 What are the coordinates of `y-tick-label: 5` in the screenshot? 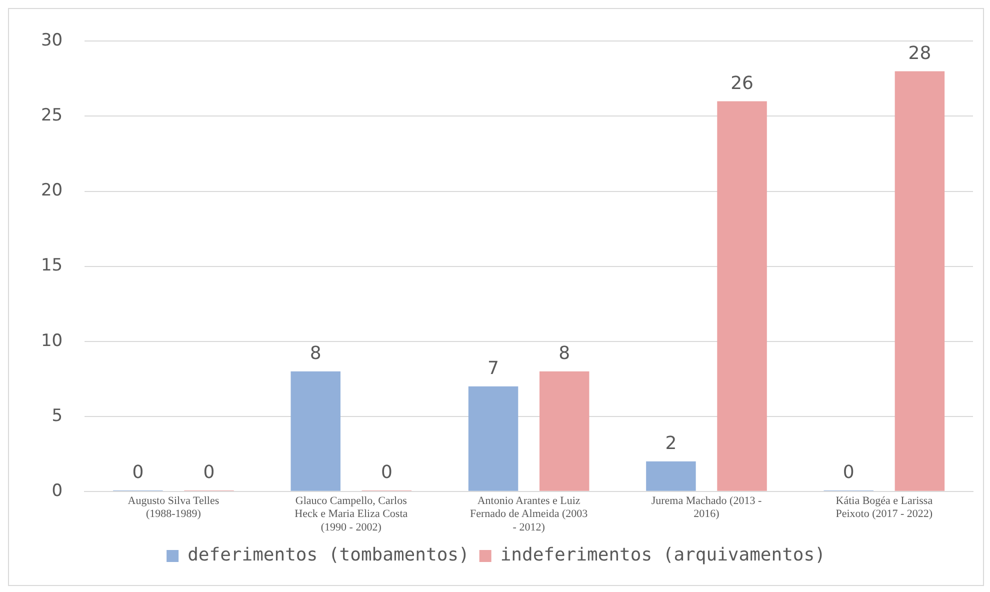 It's located at (57, 416).